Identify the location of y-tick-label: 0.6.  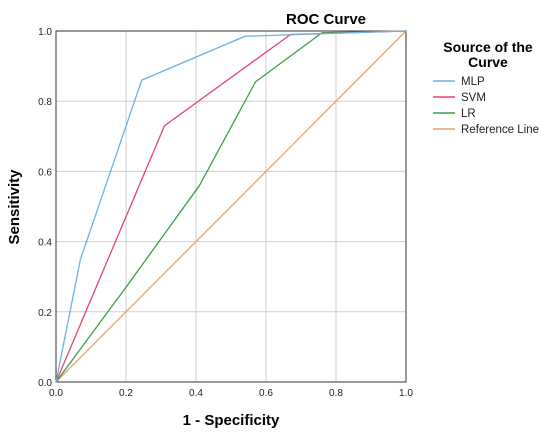
(45, 172).